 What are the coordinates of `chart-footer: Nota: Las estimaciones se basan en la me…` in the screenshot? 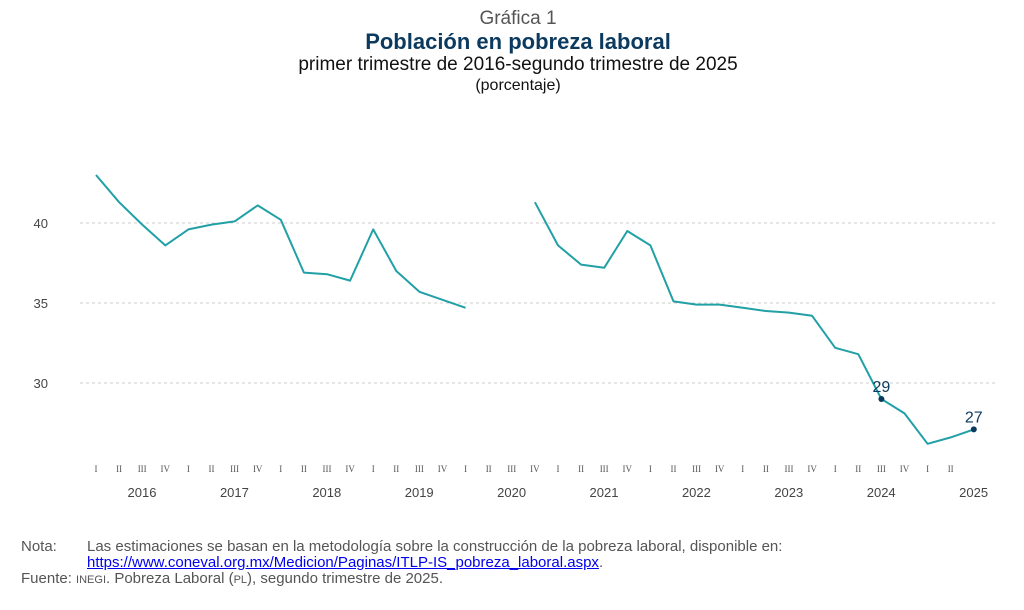 It's located at (401, 563).